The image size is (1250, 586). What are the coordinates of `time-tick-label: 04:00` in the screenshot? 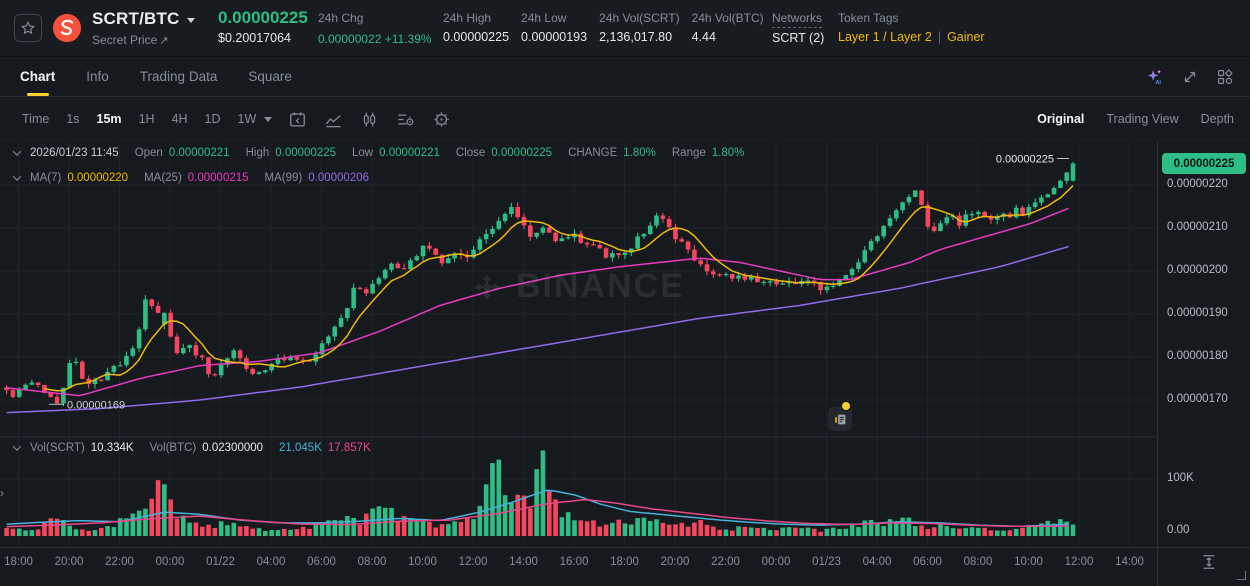 It's located at (877, 562).